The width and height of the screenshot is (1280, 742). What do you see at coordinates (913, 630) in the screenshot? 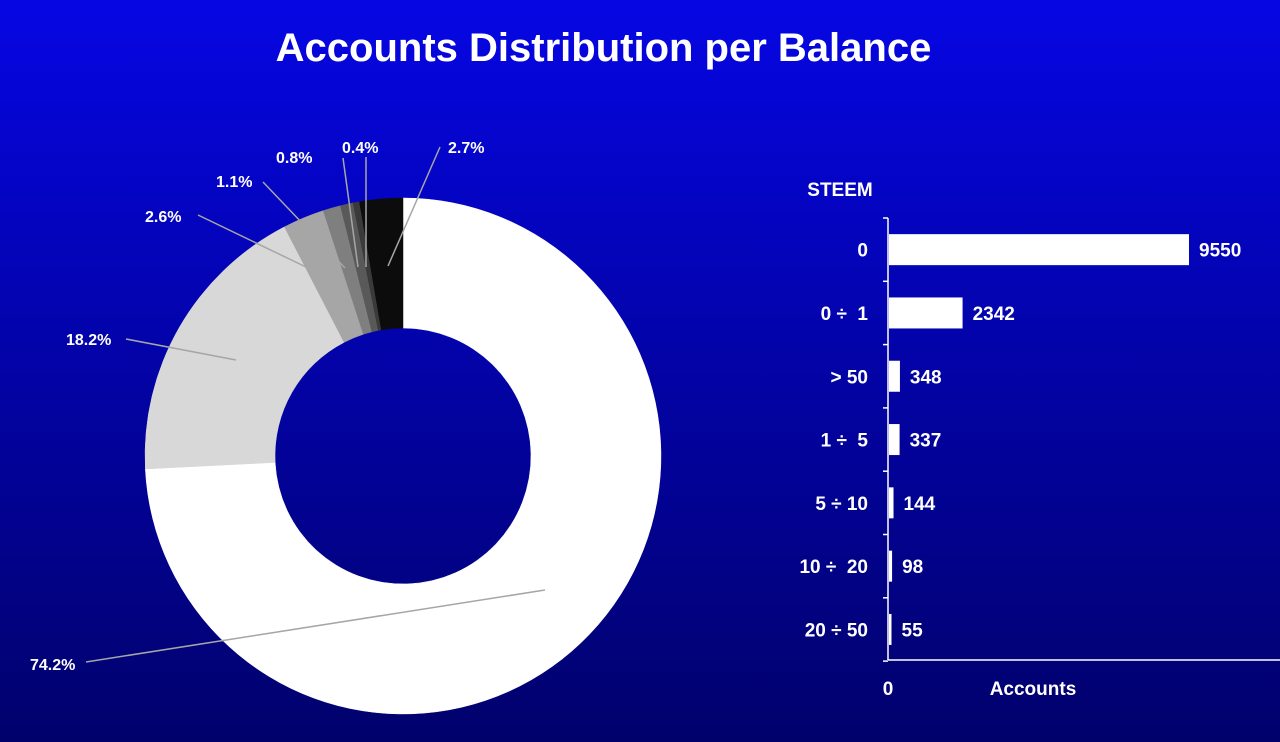
I see `data-label: 55` at bounding box center [913, 630].